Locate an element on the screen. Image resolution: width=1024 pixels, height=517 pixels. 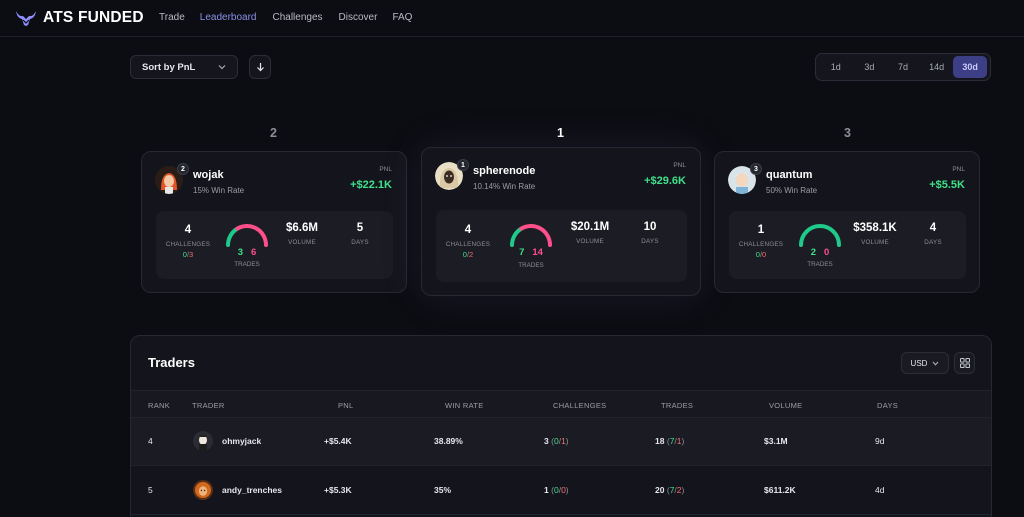
trades-total: 18 is located at coordinates (660, 441).